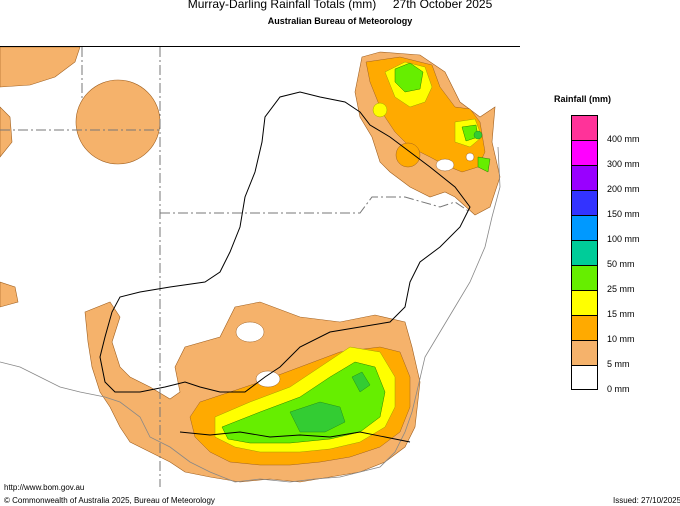  What do you see at coordinates (618, 229) in the screenshot?
I see `legend-item: 100 mm` at bounding box center [618, 229].